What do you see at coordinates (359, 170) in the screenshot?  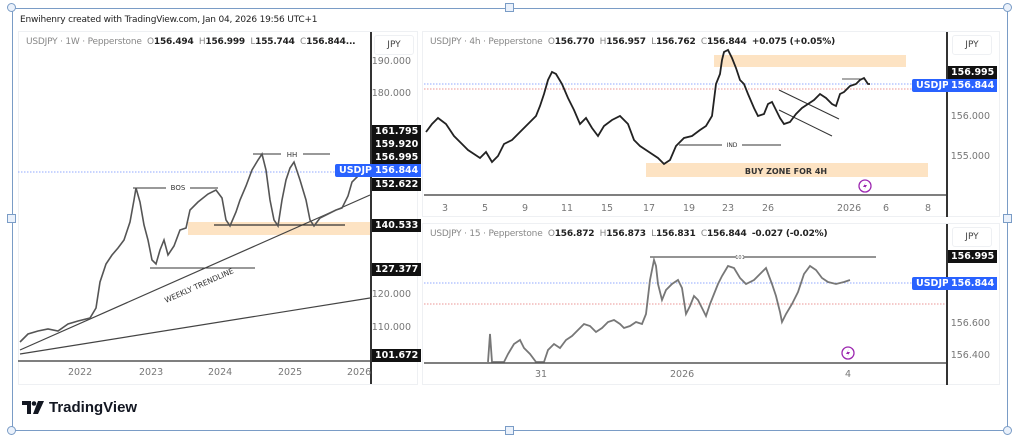 I see `symbol-tag-weekly: USDJPY` at bounding box center [359, 170].